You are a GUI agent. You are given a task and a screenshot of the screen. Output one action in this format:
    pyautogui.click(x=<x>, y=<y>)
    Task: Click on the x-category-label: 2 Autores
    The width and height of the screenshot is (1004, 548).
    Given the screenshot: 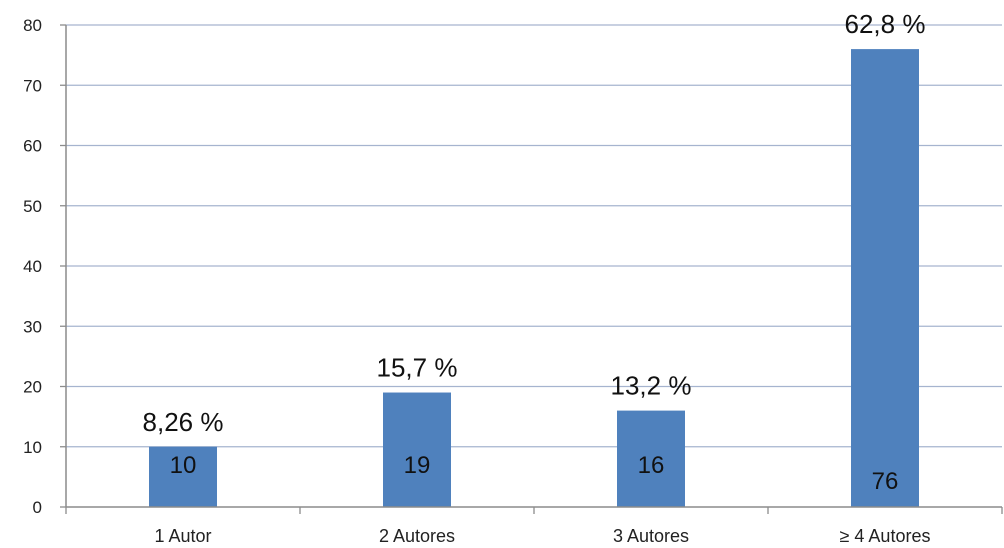 What is the action you would take?
    pyautogui.click(x=417, y=536)
    